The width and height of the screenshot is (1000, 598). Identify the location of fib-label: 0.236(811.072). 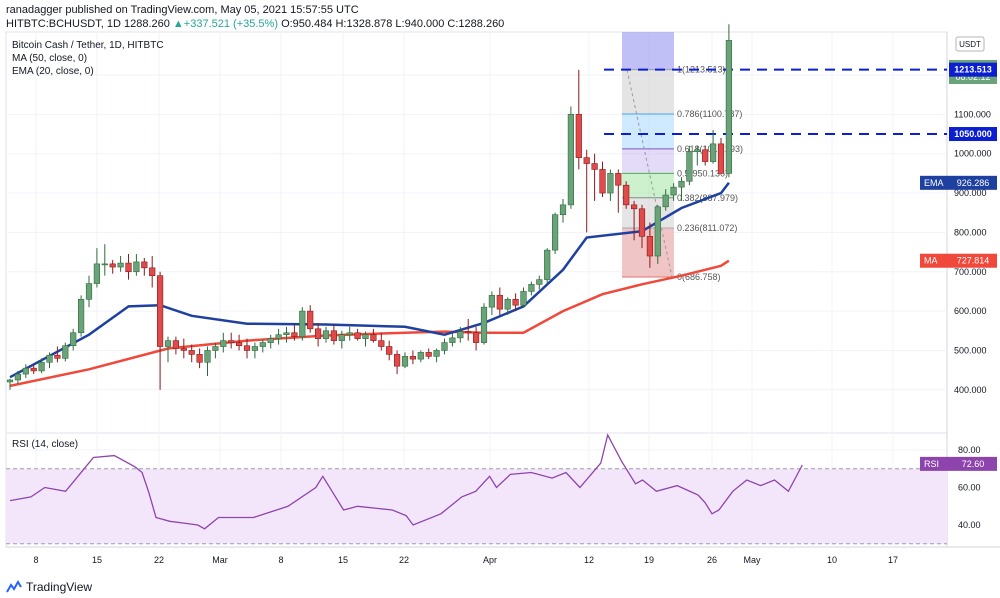
(707, 228).